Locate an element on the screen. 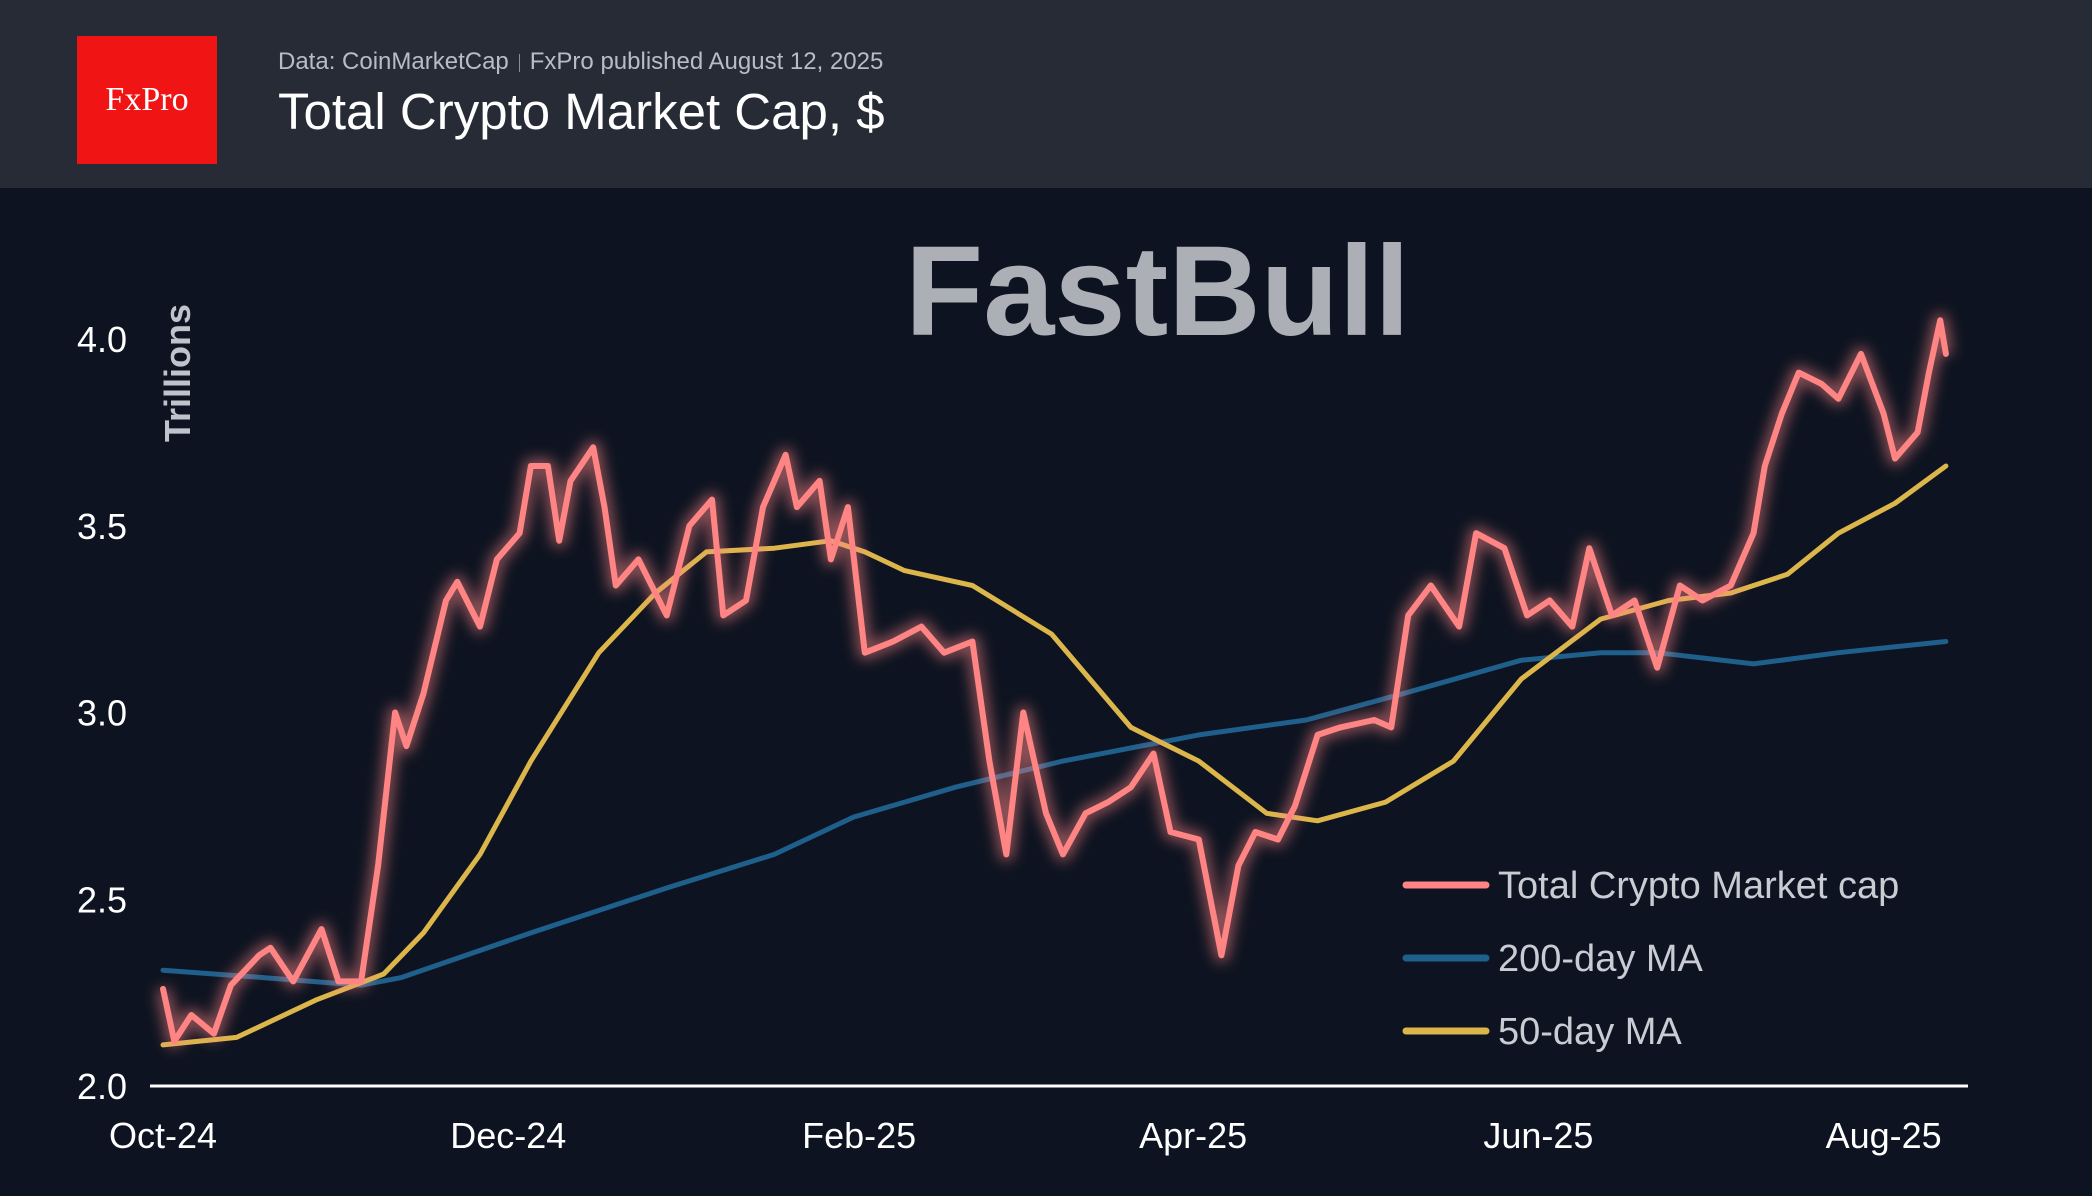 This screenshot has height=1196, width=2092. data-source: Data: CoinMarketCap is located at coordinates (393, 61).